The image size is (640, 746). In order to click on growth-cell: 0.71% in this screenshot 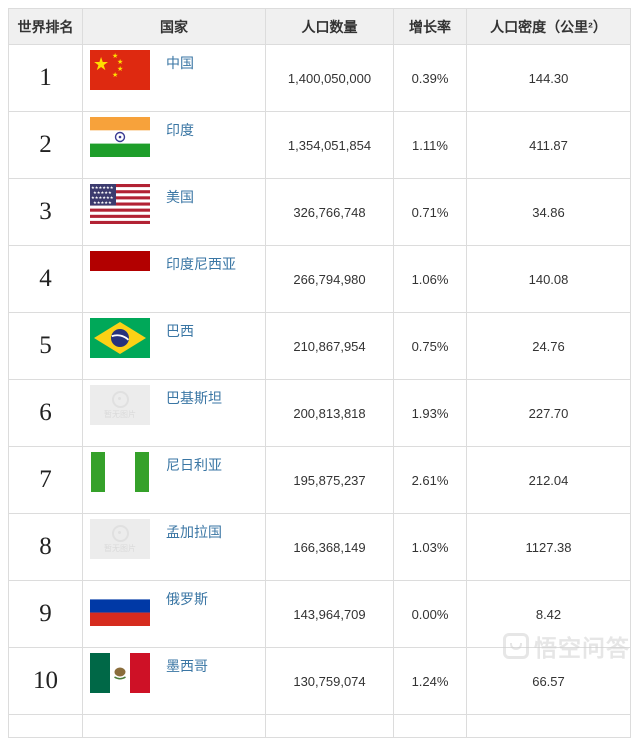, I will do `click(430, 212)`.